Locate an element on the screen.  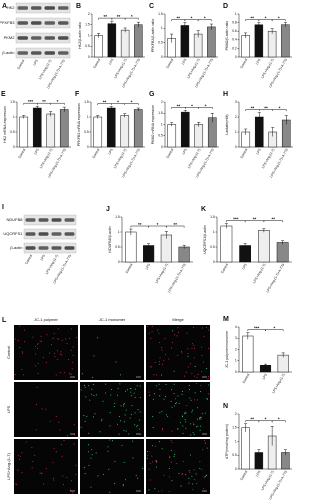
y-axis-label: HK2/β-actin ratio is located at coordinates (80, 35).